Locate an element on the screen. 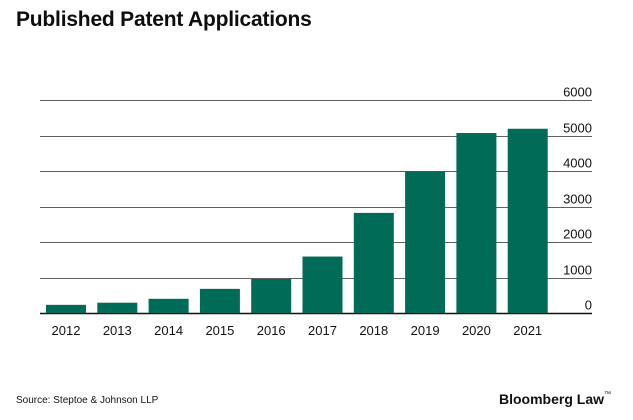 The height and width of the screenshot is (420, 633). bar-2015 is located at coordinates (219, 300).